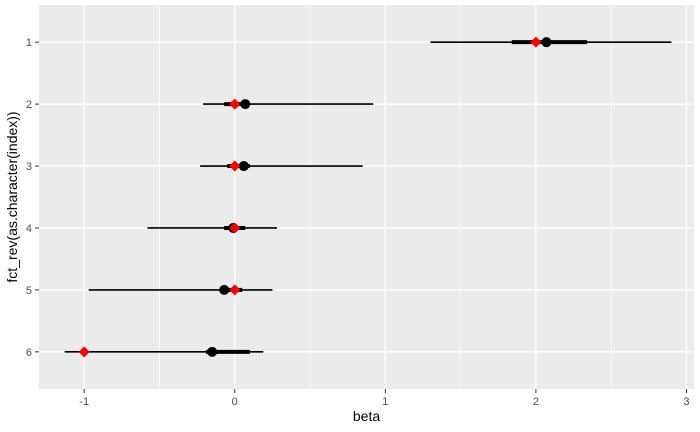 The width and height of the screenshot is (700, 432). Describe the element at coordinates (385, 402) in the screenshot. I see `x-tick-label: 1` at that location.